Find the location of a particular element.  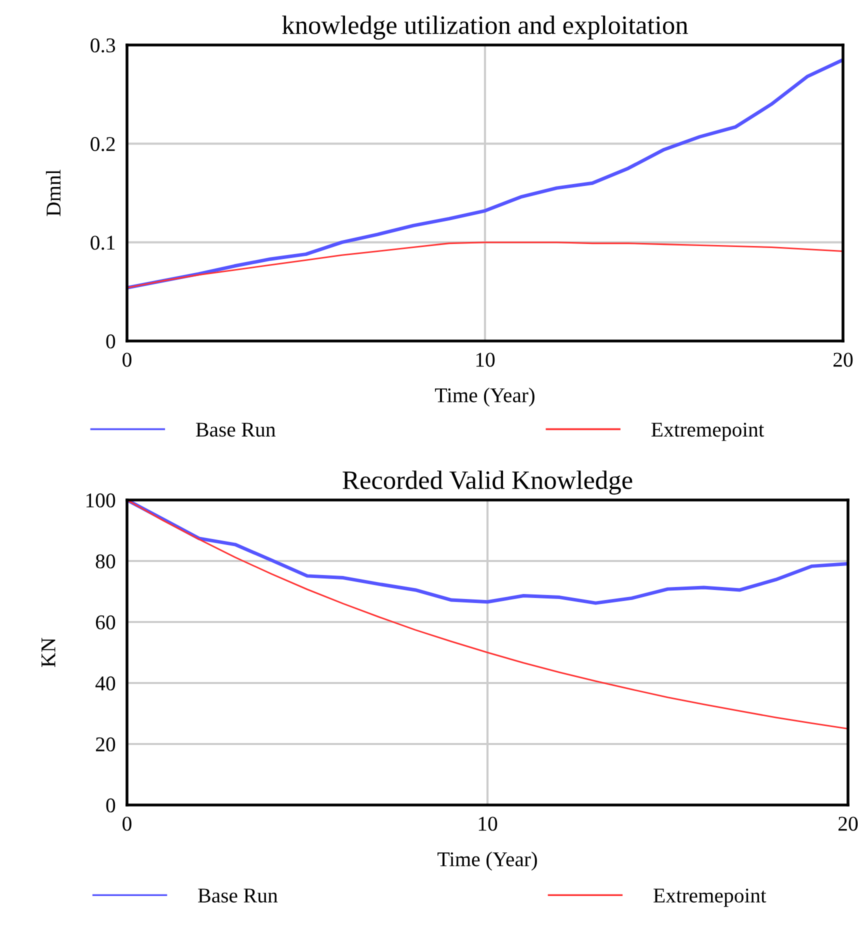

y-tick-label: 80 is located at coordinates (106, 561).